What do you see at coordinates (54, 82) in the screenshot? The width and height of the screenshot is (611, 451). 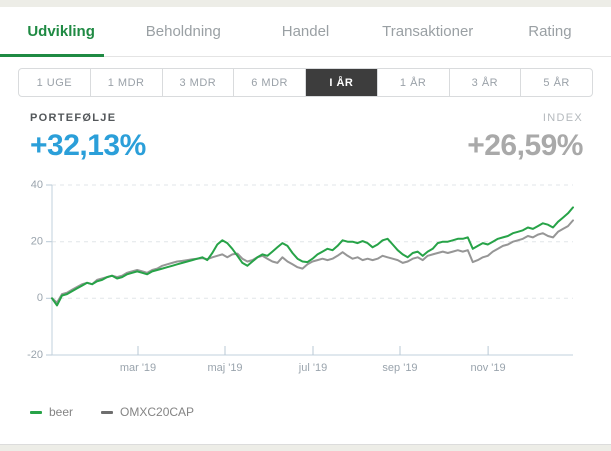 I see `range-button-1-uge: 1 UGE` at bounding box center [54, 82].